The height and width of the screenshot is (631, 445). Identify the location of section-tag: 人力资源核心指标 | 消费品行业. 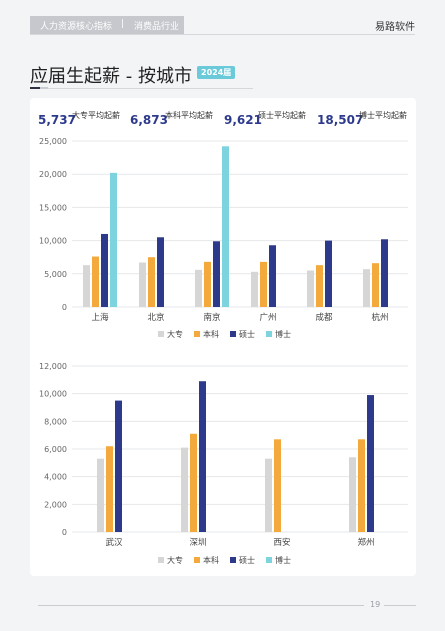
(107, 25).